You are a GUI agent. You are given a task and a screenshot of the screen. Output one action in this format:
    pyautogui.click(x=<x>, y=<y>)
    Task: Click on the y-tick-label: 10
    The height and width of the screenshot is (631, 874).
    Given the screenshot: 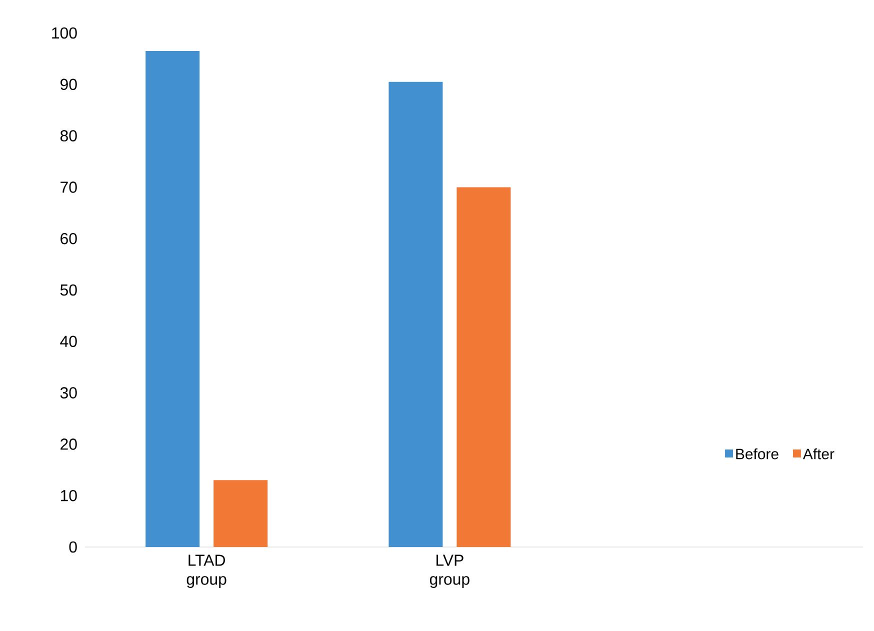 What is the action you would take?
    pyautogui.click(x=68, y=496)
    